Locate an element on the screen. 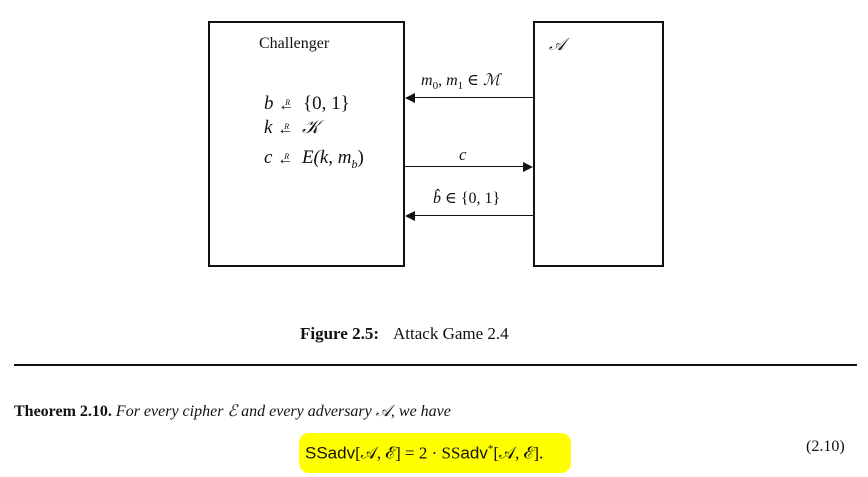 This screenshot has height=477, width=868. var-c: c is located at coordinates (268, 157).